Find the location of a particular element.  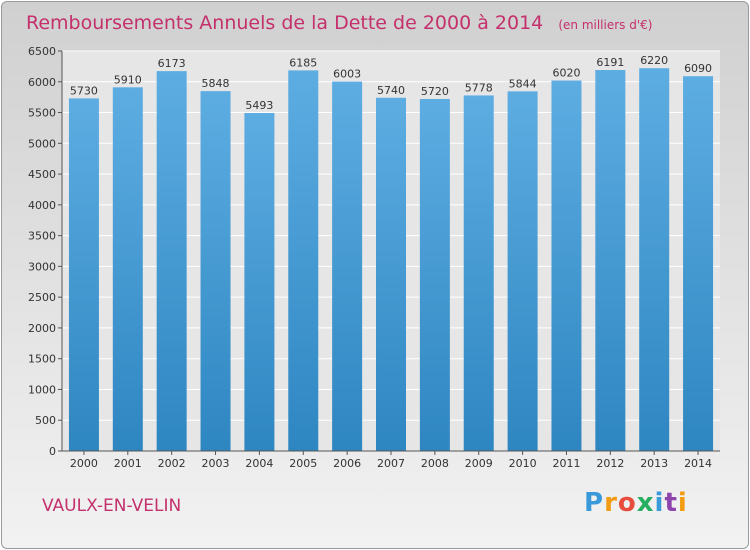

bar-2001 is located at coordinates (127, 269).